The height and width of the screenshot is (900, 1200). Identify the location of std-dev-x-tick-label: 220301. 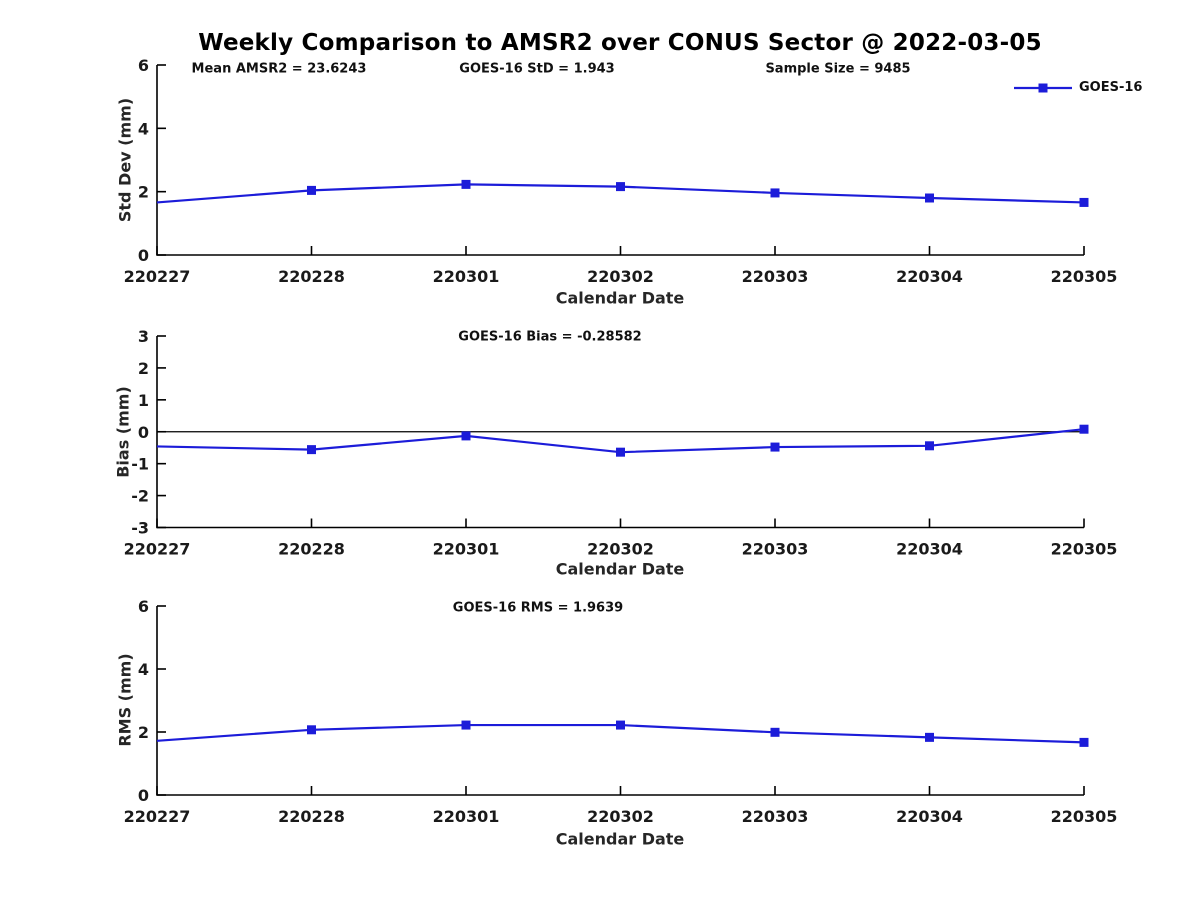
(466, 276).